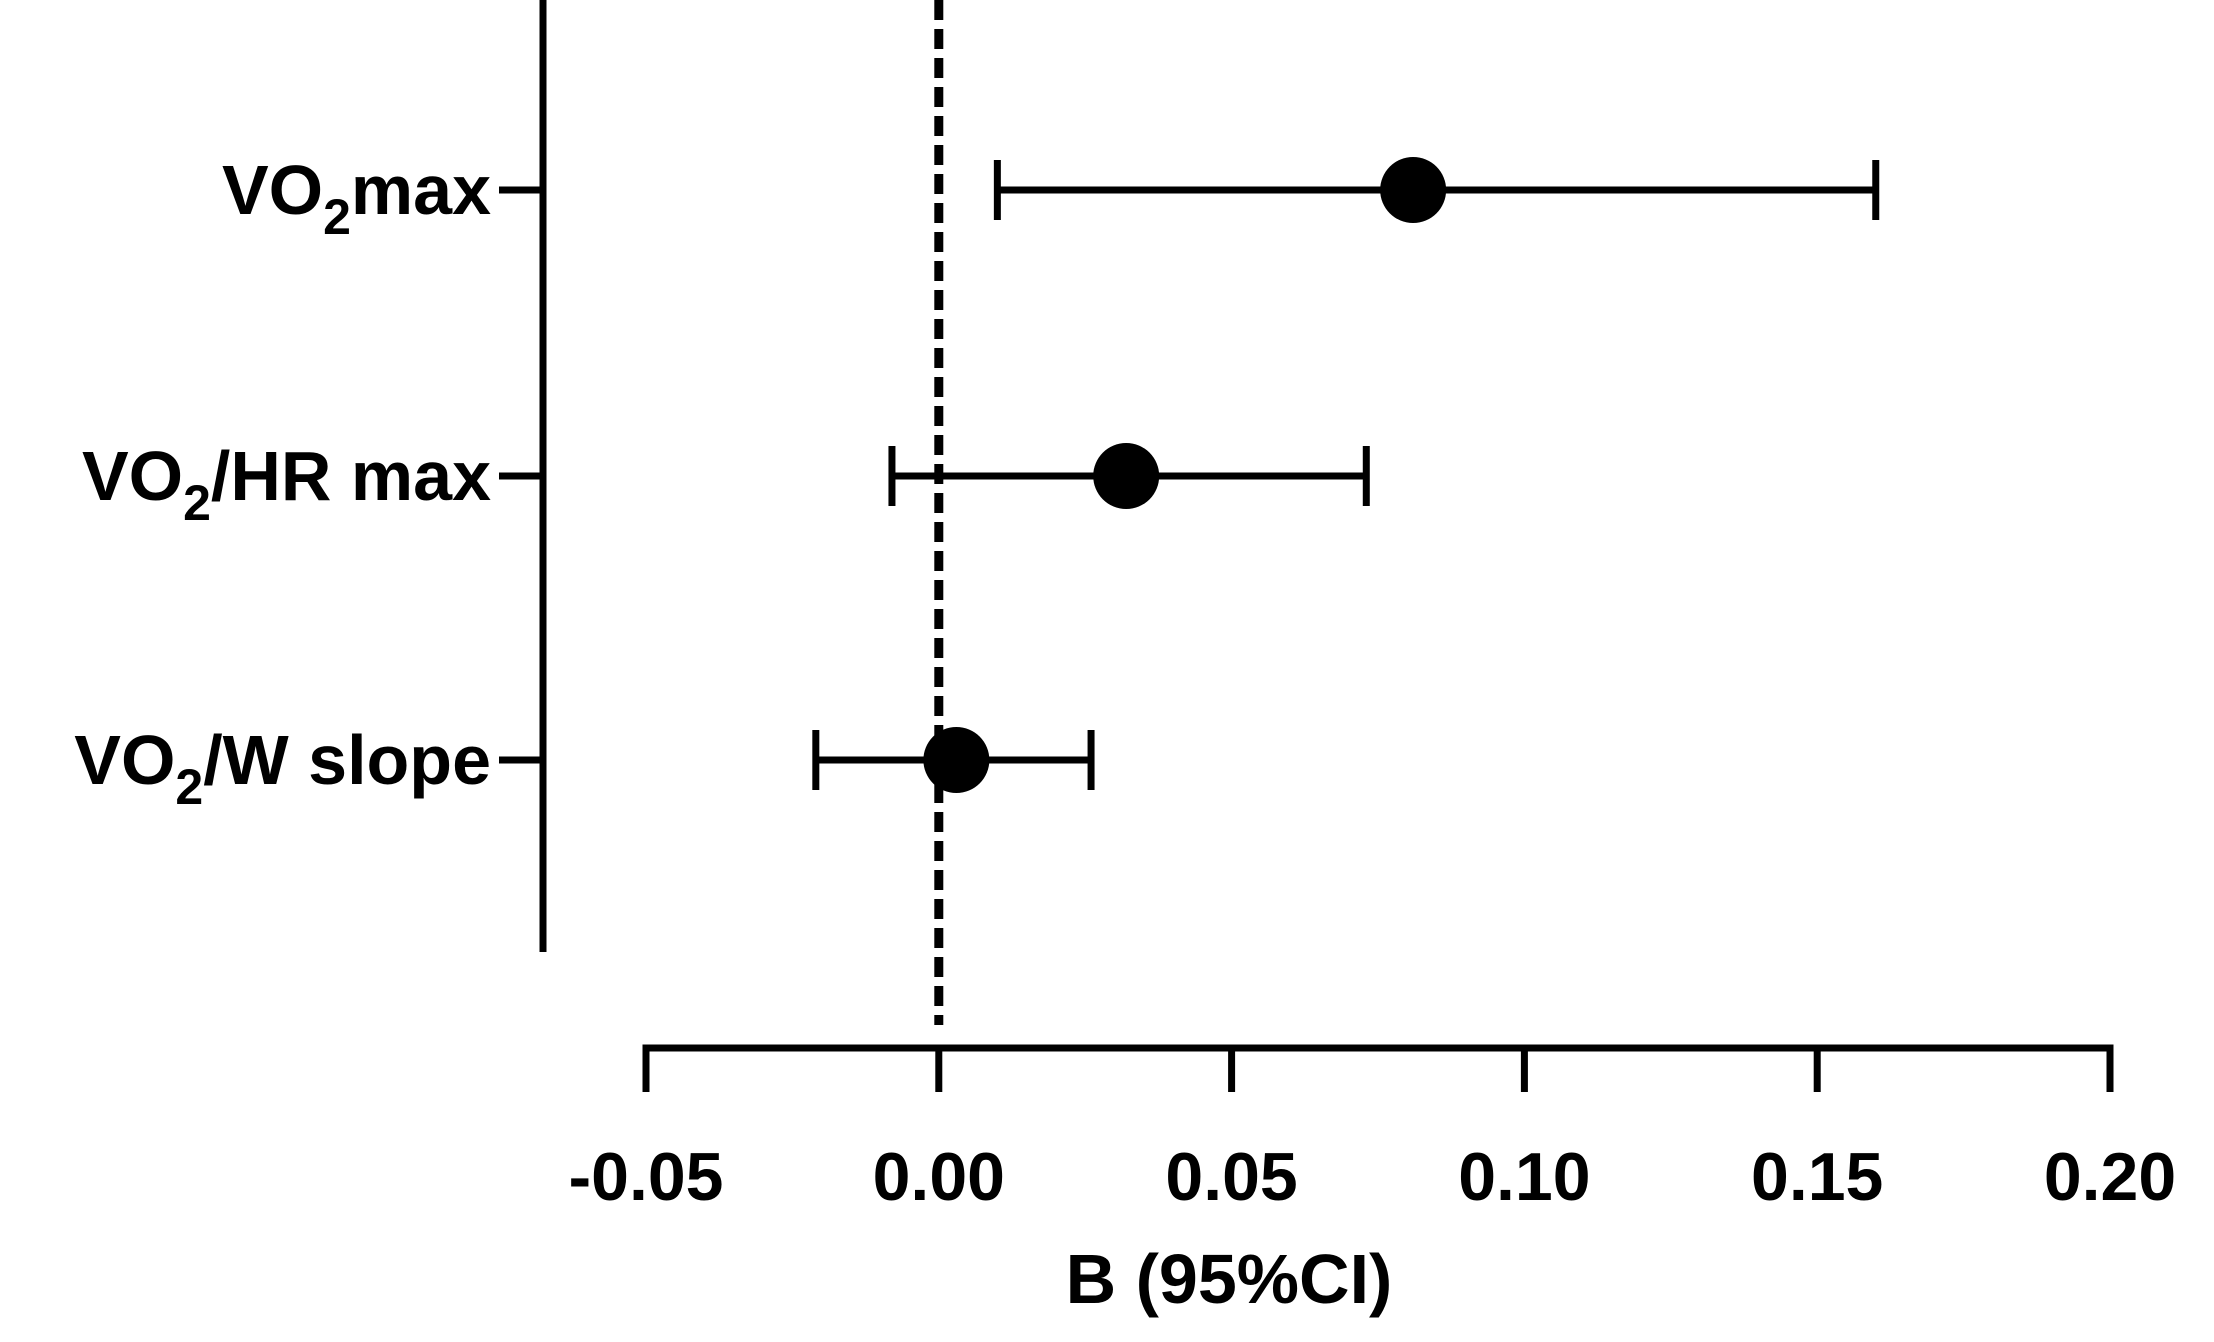 This screenshot has height=1342, width=2214. I want to click on y-tick-label: VO2/W slope, so click(282, 768).